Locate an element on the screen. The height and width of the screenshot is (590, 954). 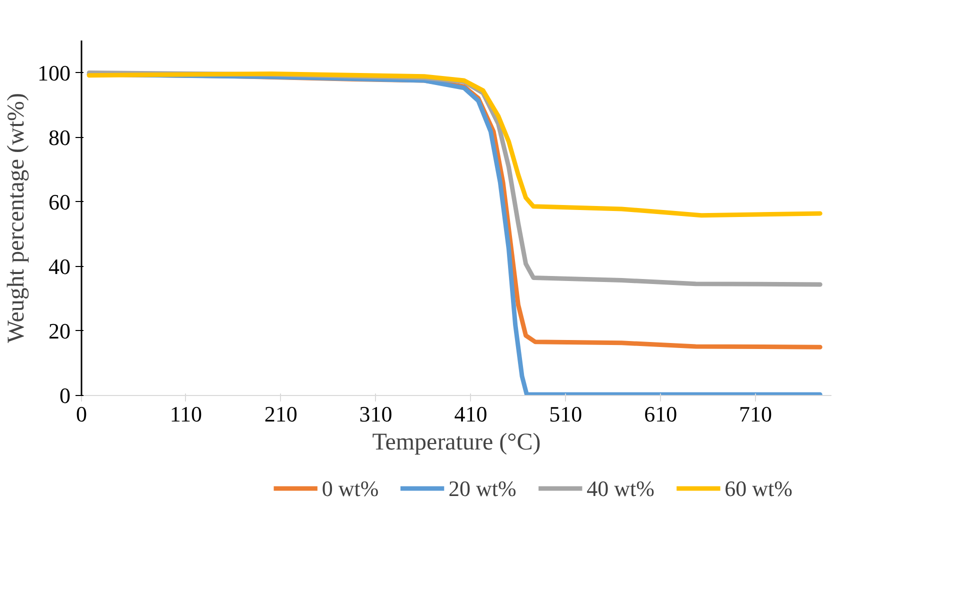
y-tick-label: 40 is located at coordinates (59, 266).